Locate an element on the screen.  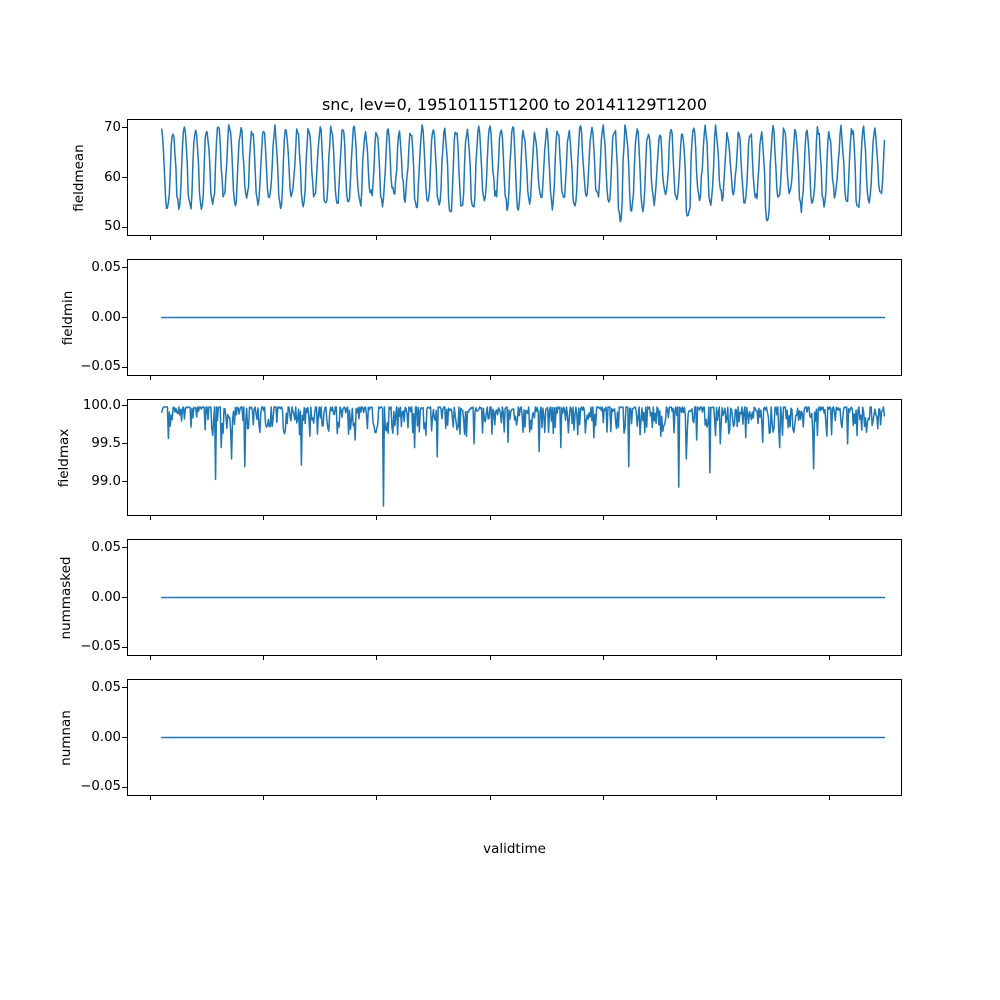
fieldmean-line is located at coordinates (523, 173).